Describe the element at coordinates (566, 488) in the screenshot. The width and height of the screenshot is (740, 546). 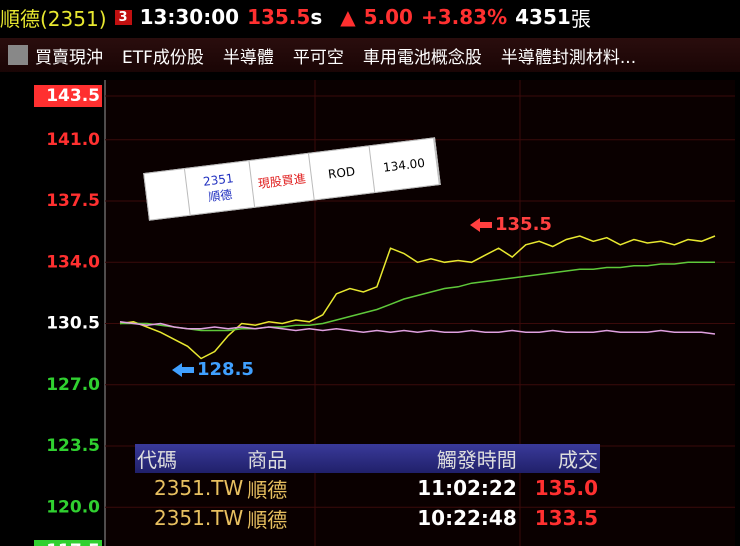
I see `cell: 135.0` at that location.